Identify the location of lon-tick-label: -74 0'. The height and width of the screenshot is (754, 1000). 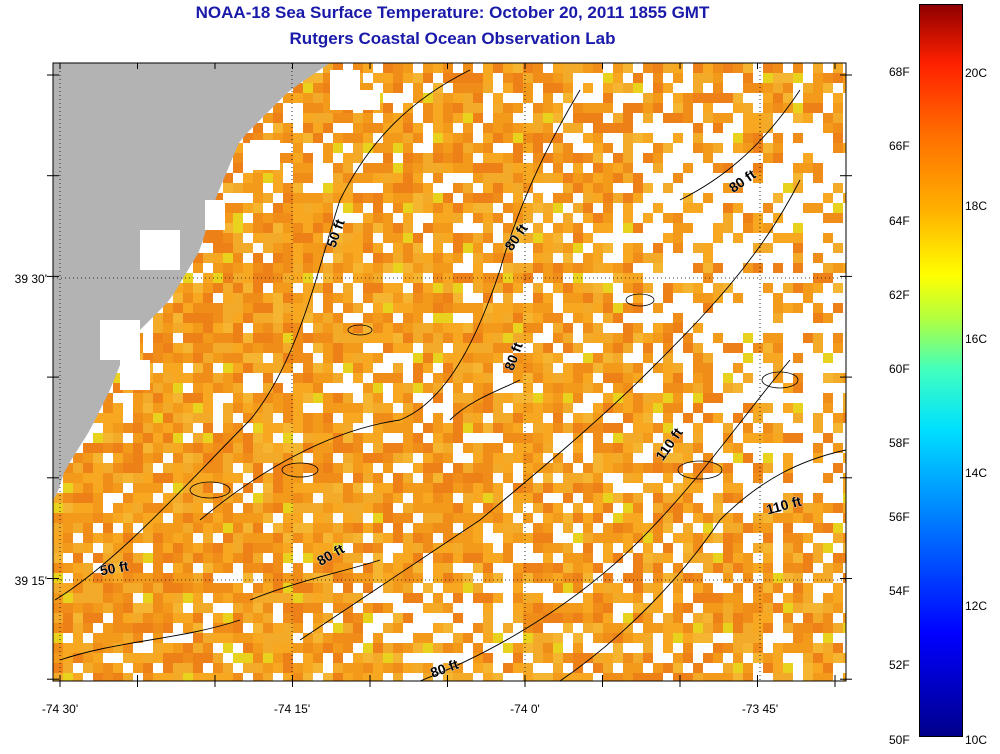
(525, 709).